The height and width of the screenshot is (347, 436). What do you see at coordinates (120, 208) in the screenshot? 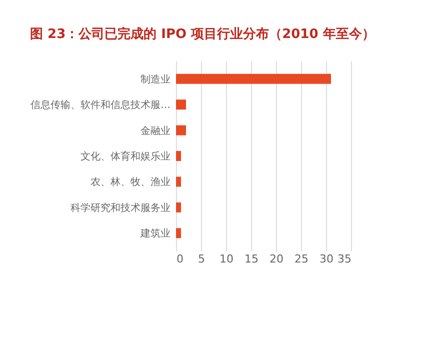
I see `y-tick-label: 科学研究和技术服务业` at bounding box center [120, 208].